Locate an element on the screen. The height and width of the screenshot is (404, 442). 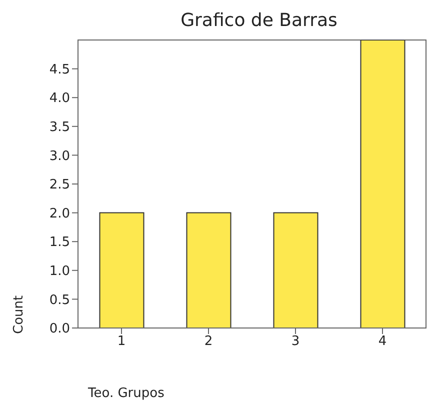
y-axis-title: Count is located at coordinates (19, 314).